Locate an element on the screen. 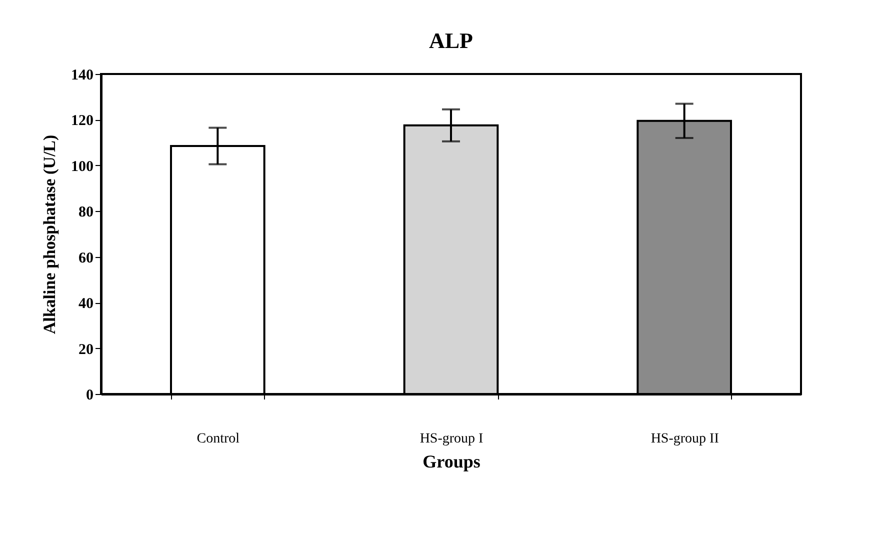 The height and width of the screenshot is (533, 869). y-tick-label: 120 is located at coordinates (82, 121).